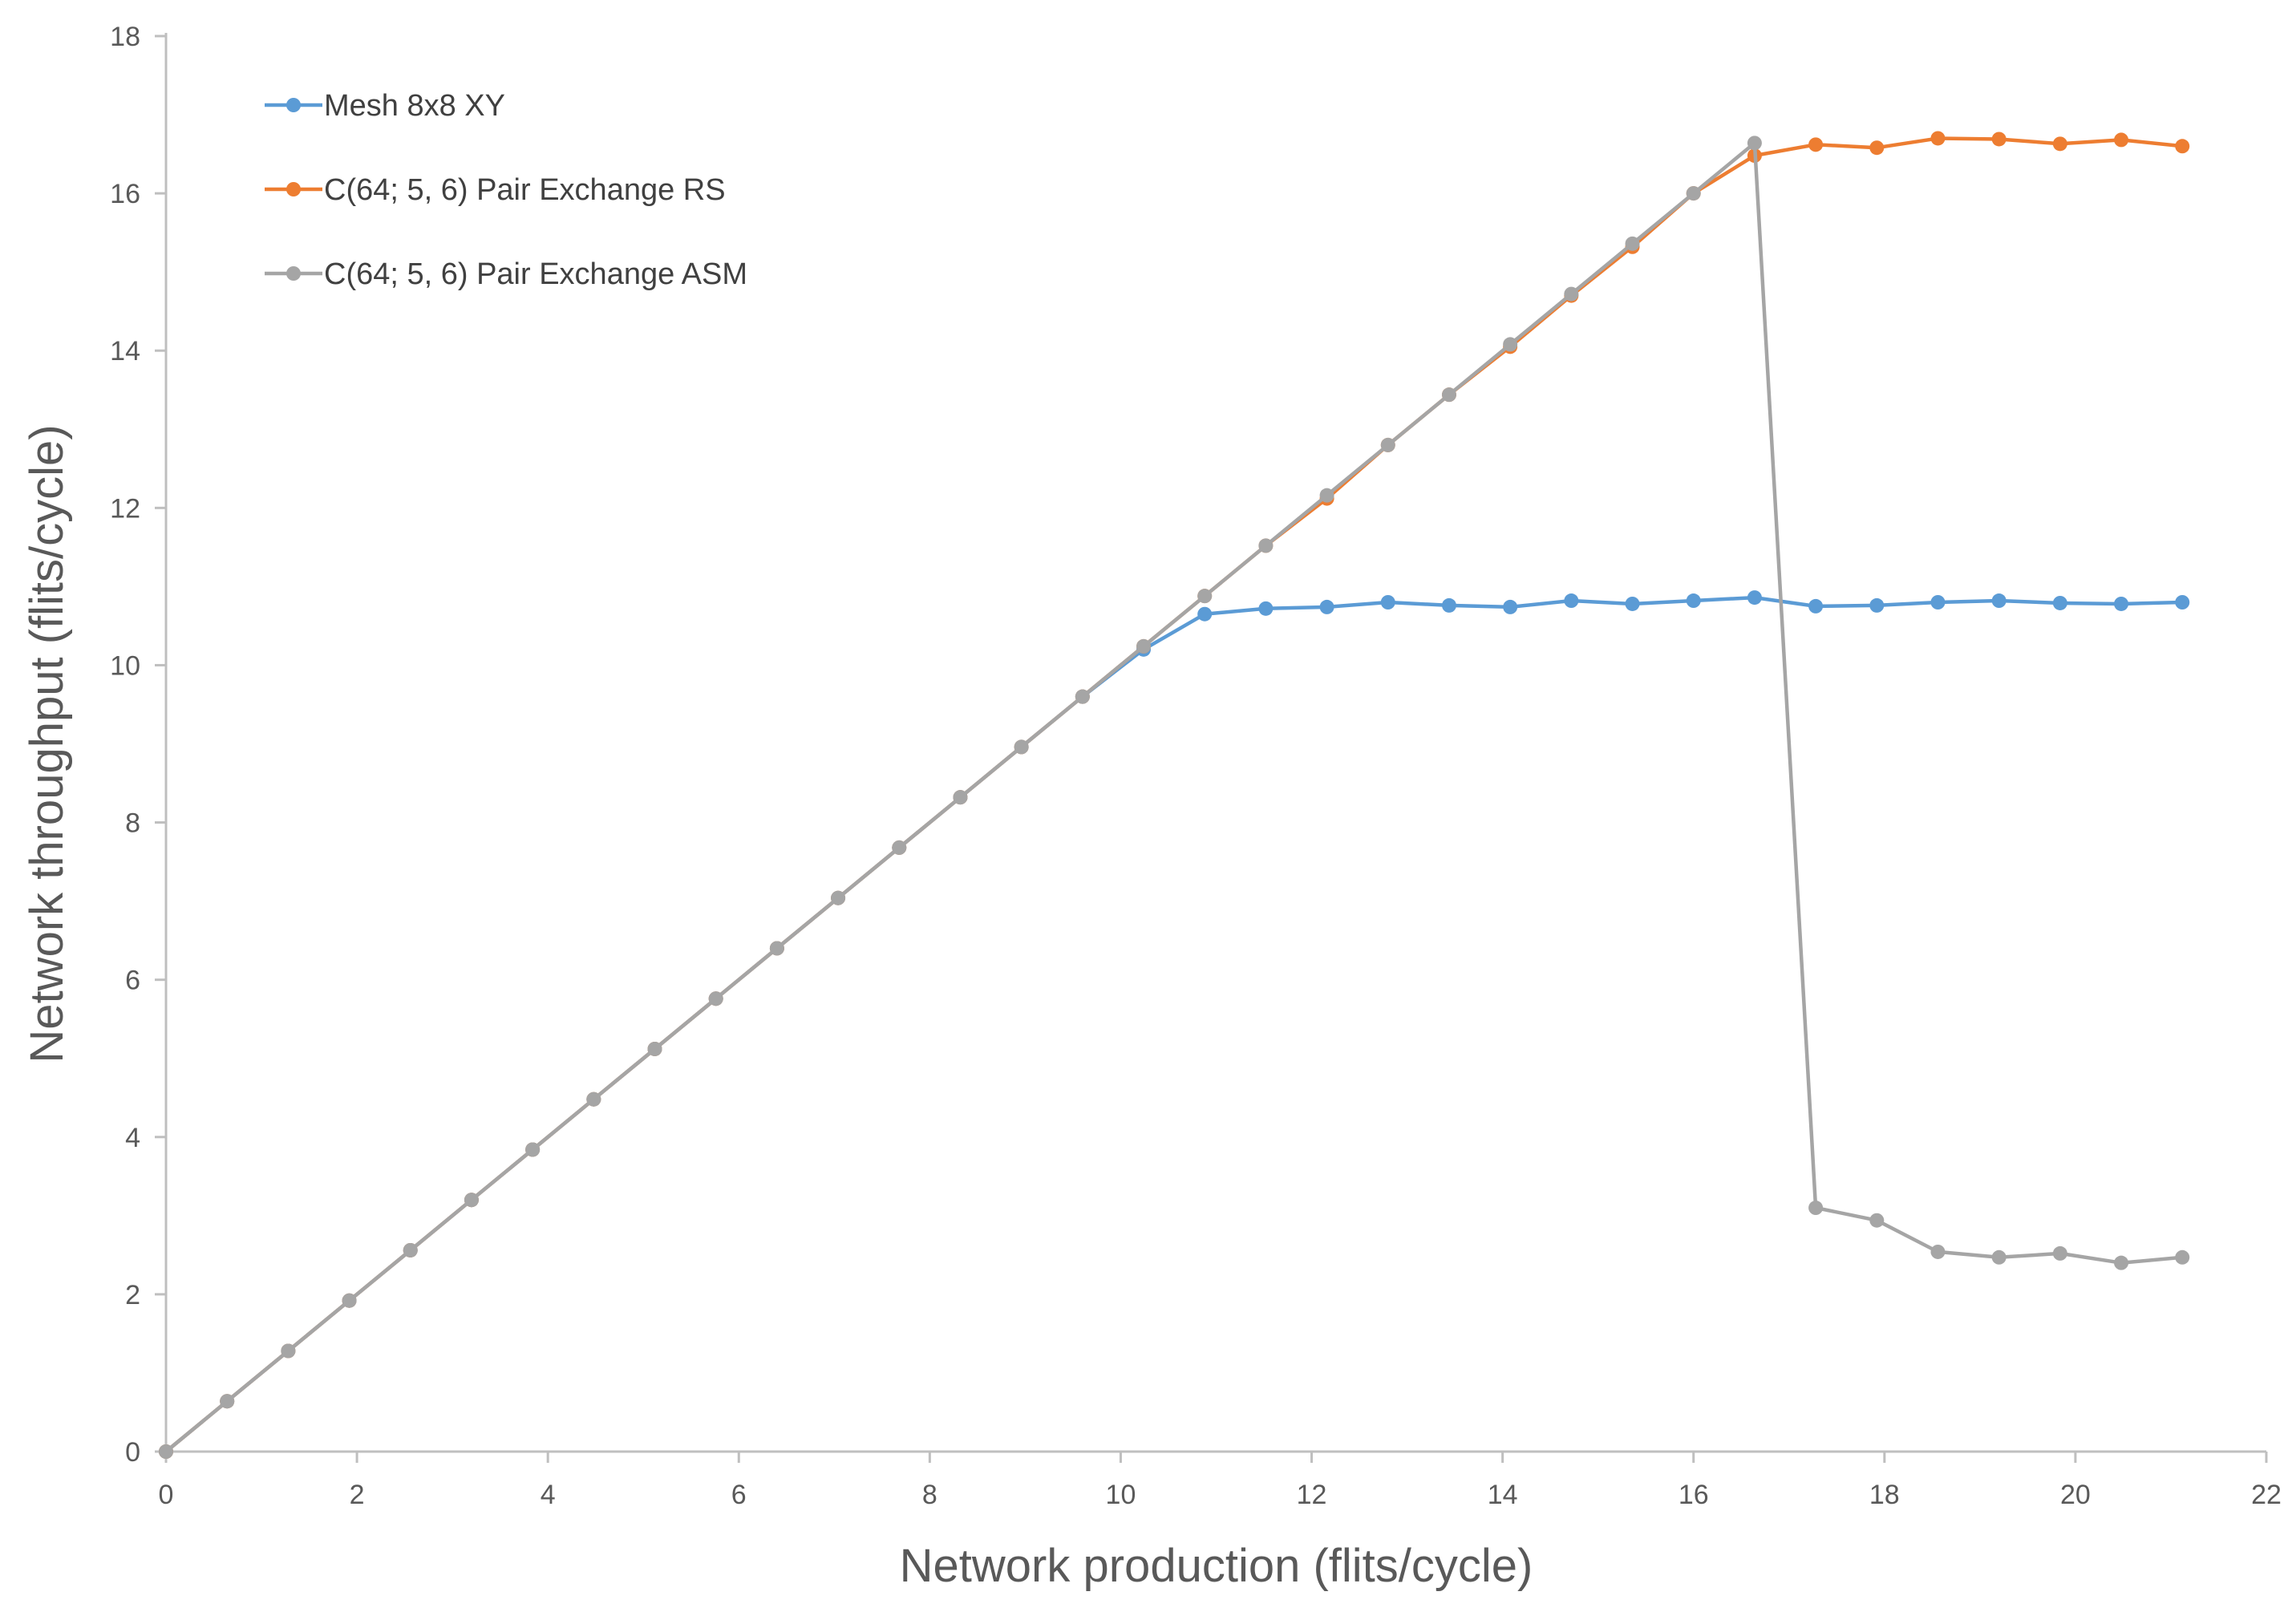 This screenshot has height=1620, width=2296. What do you see at coordinates (1121, 1495) in the screenshot?
I see `x-tick-label: 10` at bounding box center [1121, 1495].